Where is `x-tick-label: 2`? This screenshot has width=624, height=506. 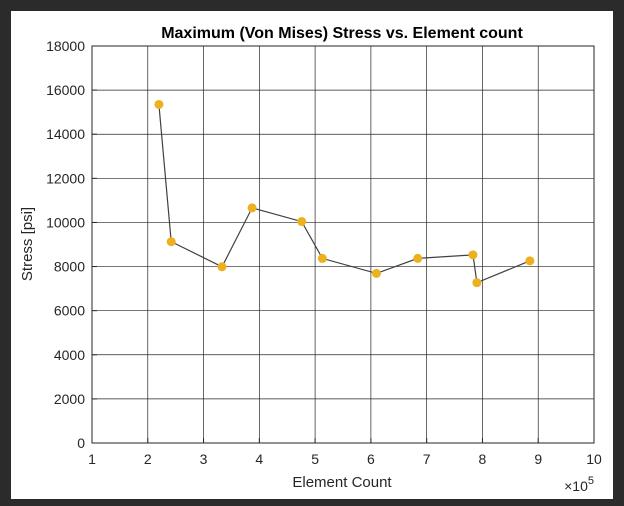
x-tick-label: 2 is located at coordinates (148, 459).